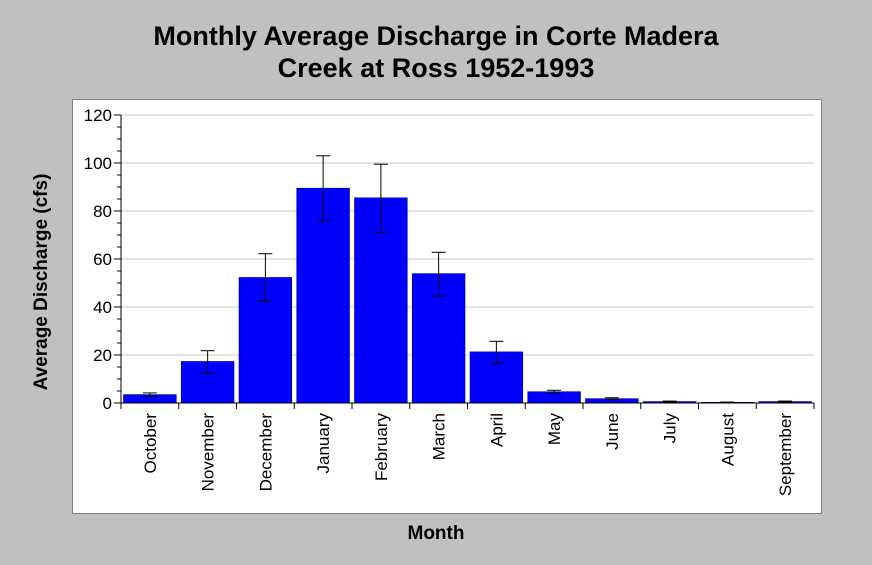  What do you see at coordinates (41, 282) in the screenshot?
I see `y-axis-title: Average Discharge (cfs)` at bounding box center [41, 282].